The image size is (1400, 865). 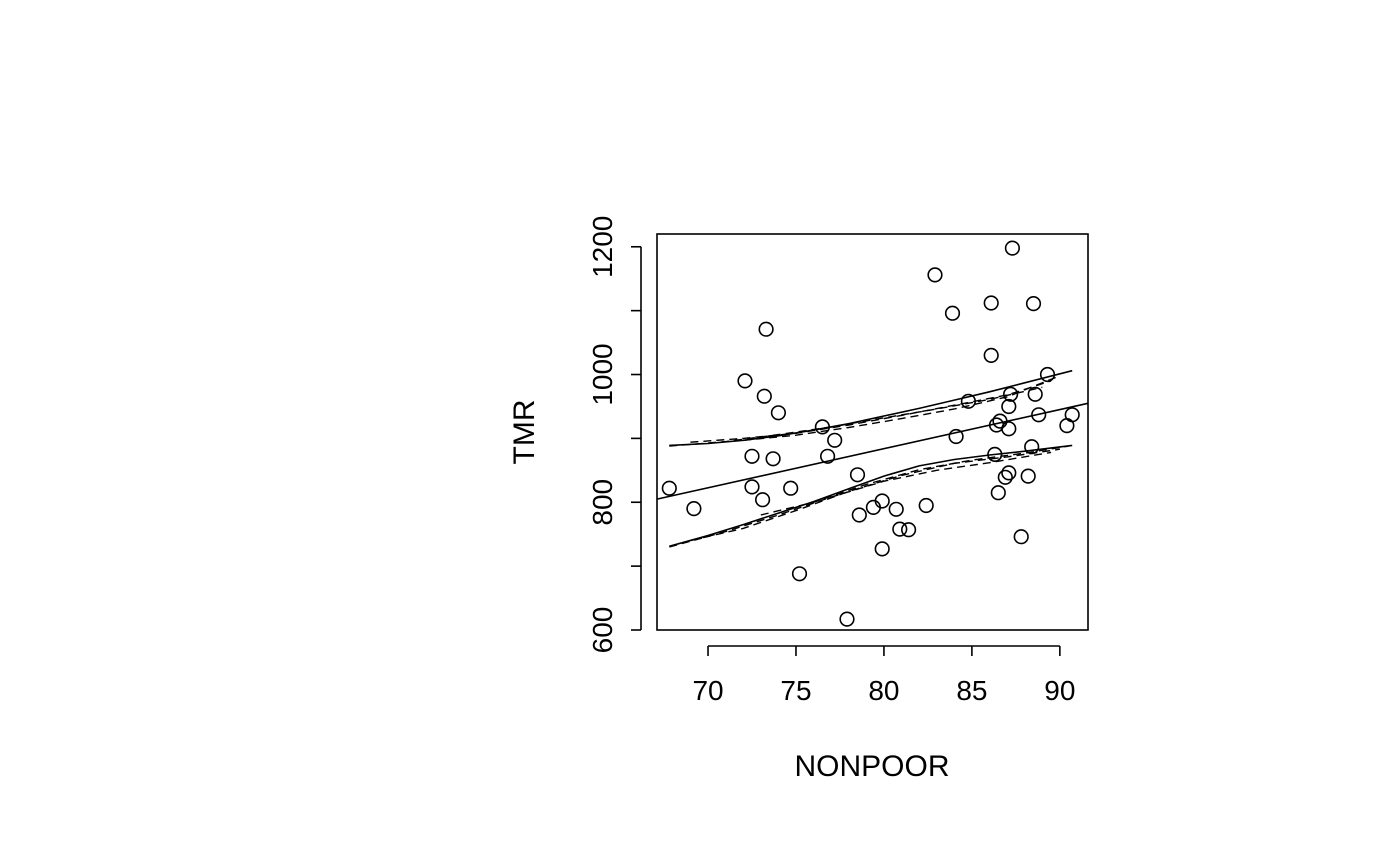 What do you see at coordinates (883, 690) in the screenshot?
I see `x-tick-label: 80` at bounding box center [883, 690].